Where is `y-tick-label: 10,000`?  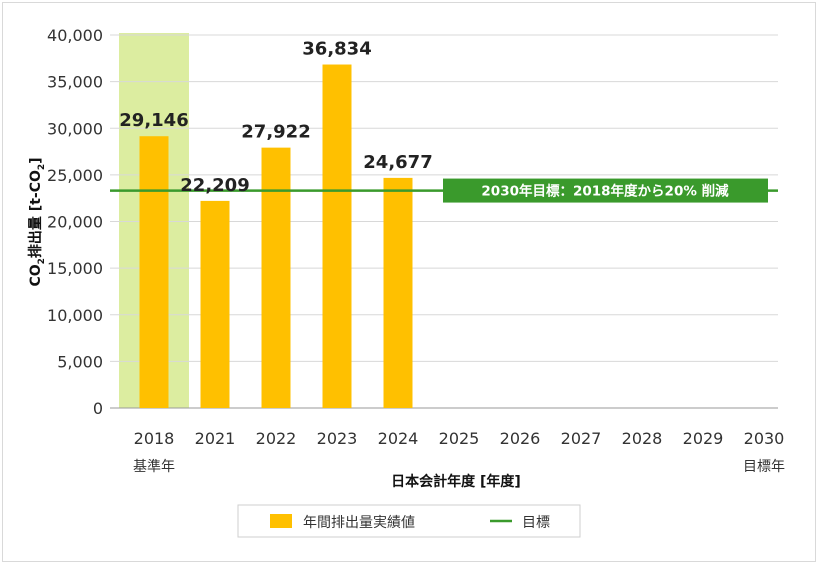
y-tick-label: 10,000 is located at coordinates (75, 315).